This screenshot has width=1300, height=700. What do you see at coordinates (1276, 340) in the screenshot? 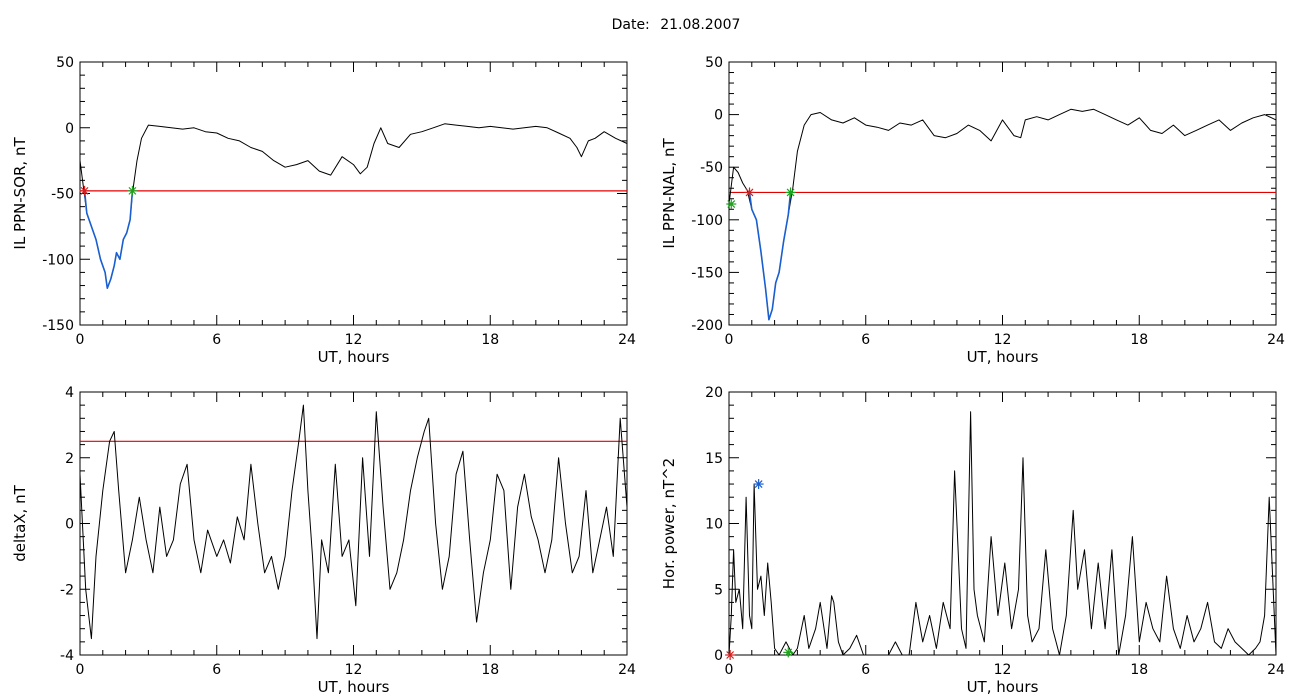
I see `panel-2-x-tick-label: 24` at bounding box center [1276, 340].